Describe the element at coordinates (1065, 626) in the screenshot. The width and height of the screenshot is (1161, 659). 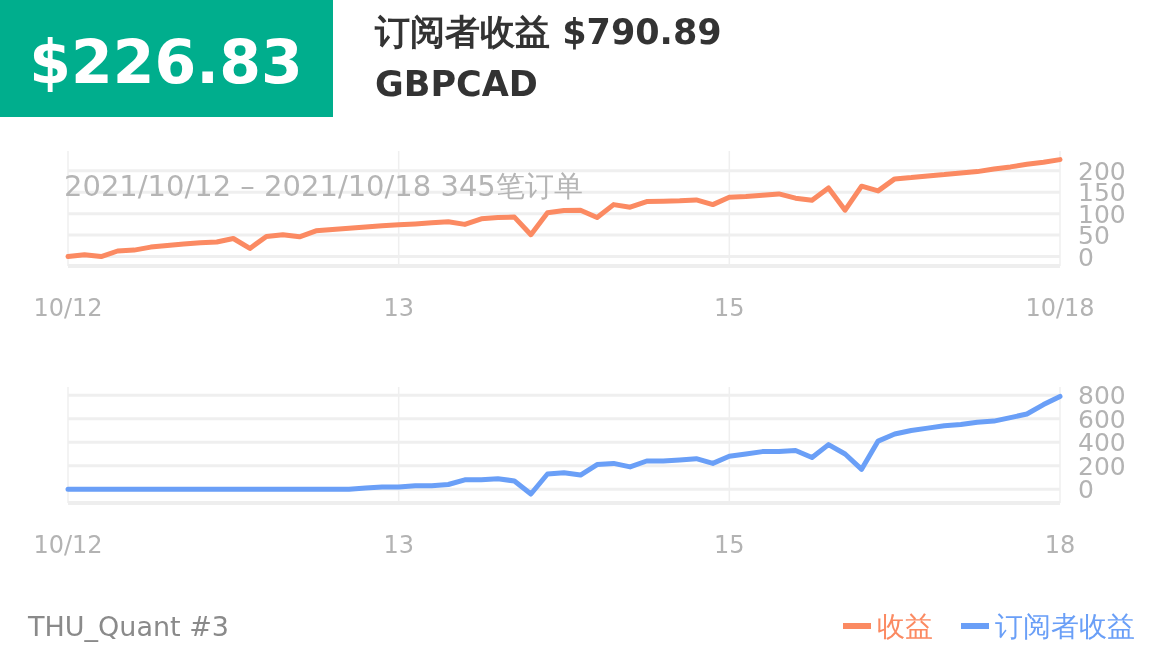
I see `legend-label: 订阅者收益` at that location.